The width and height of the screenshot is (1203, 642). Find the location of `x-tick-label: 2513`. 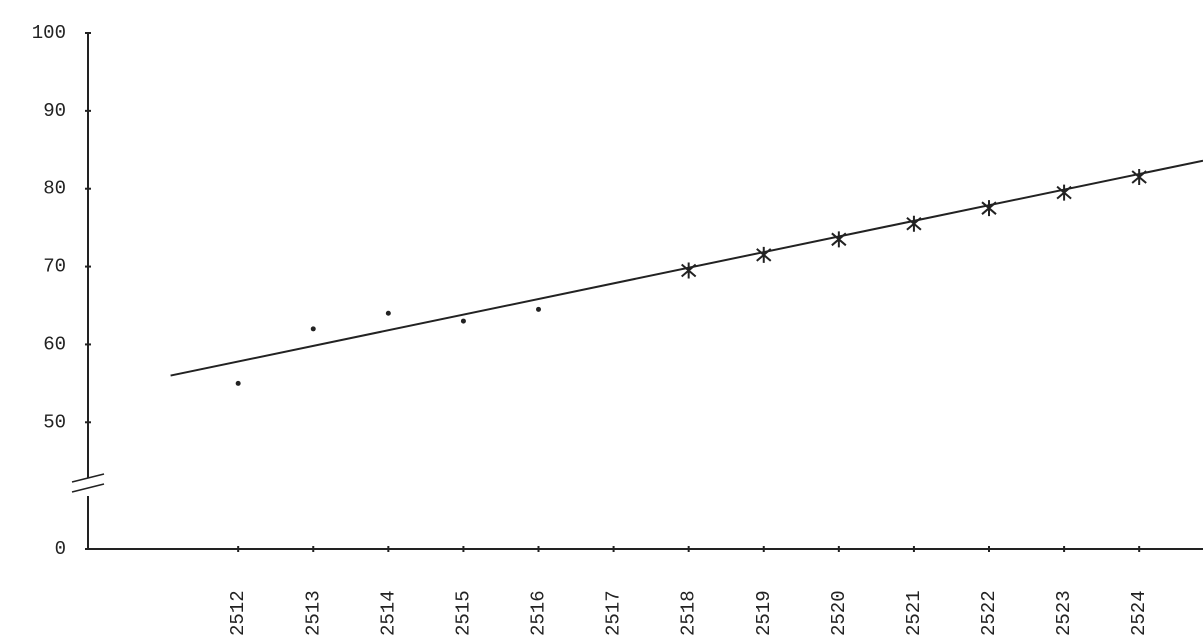

x-tick-label: 2513 is located at coordinates (313, 613).